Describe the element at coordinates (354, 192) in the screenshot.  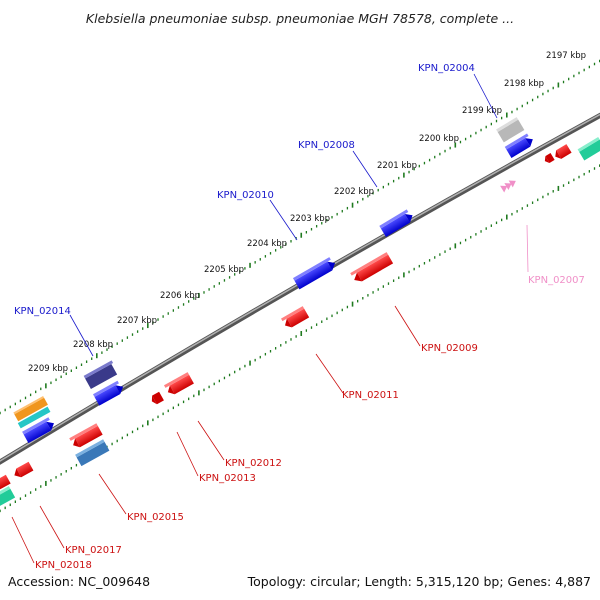
I see `ruler-label-2202: 2202 kbp` at that location.